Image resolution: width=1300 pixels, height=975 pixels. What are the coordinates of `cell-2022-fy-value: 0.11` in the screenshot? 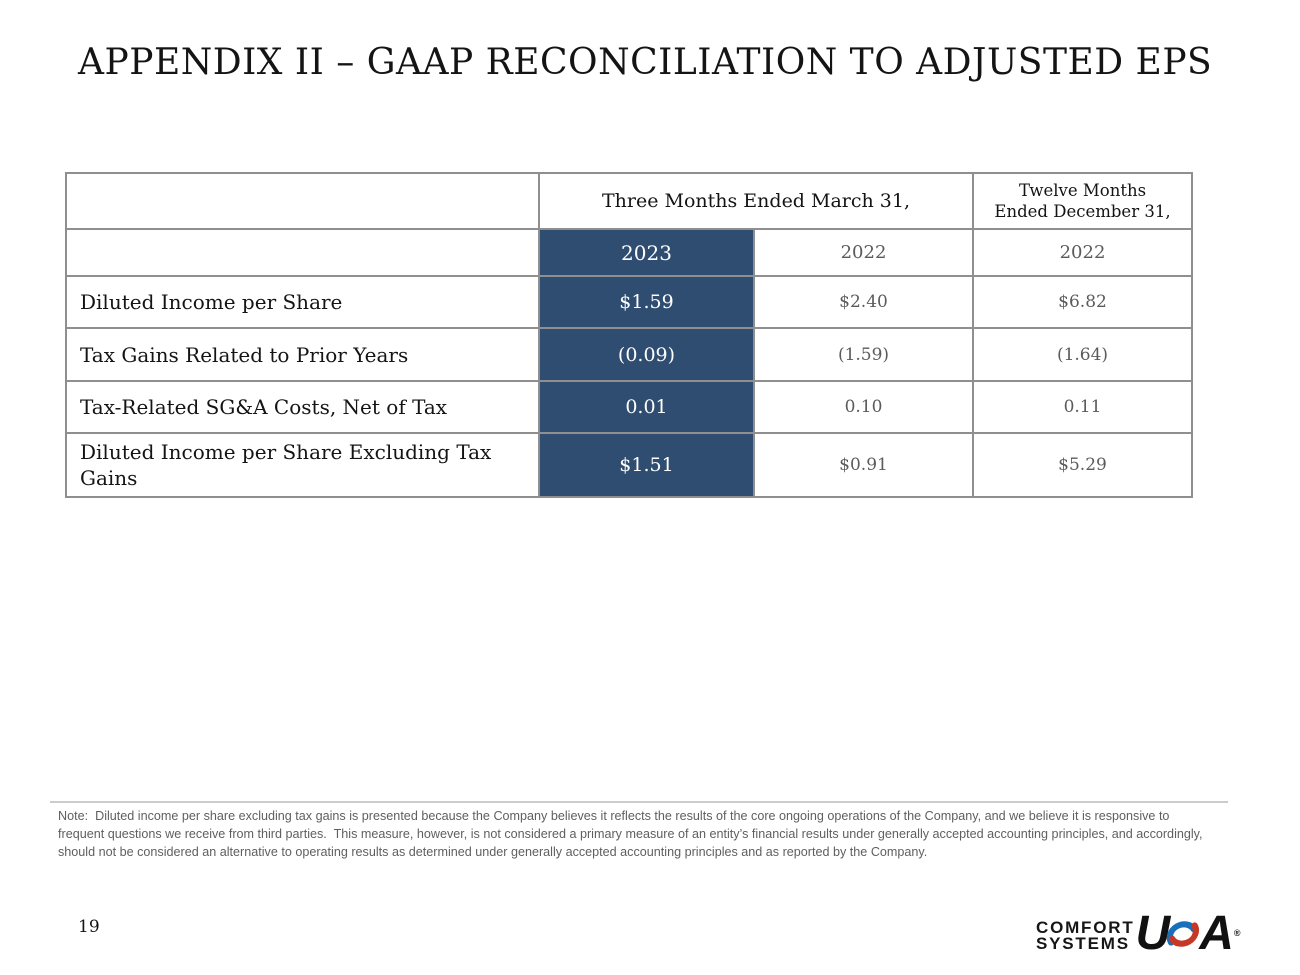 It's located at (1082, 407).